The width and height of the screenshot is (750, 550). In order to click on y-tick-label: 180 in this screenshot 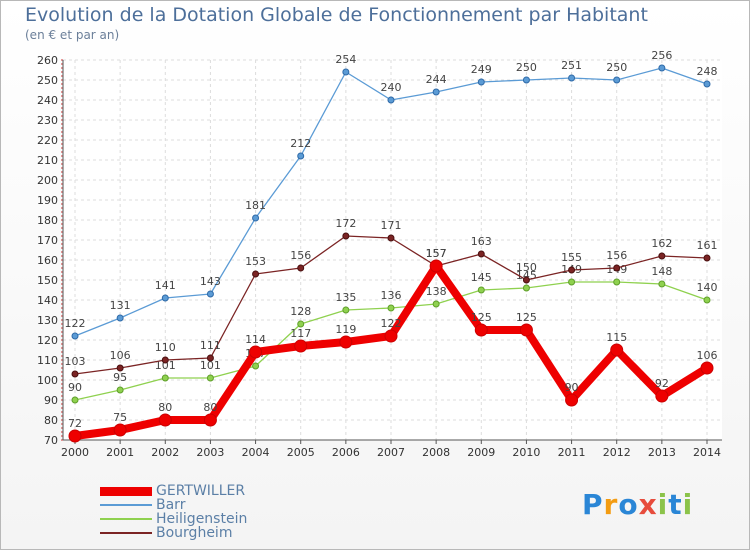, I will do `click(47, 220)`.